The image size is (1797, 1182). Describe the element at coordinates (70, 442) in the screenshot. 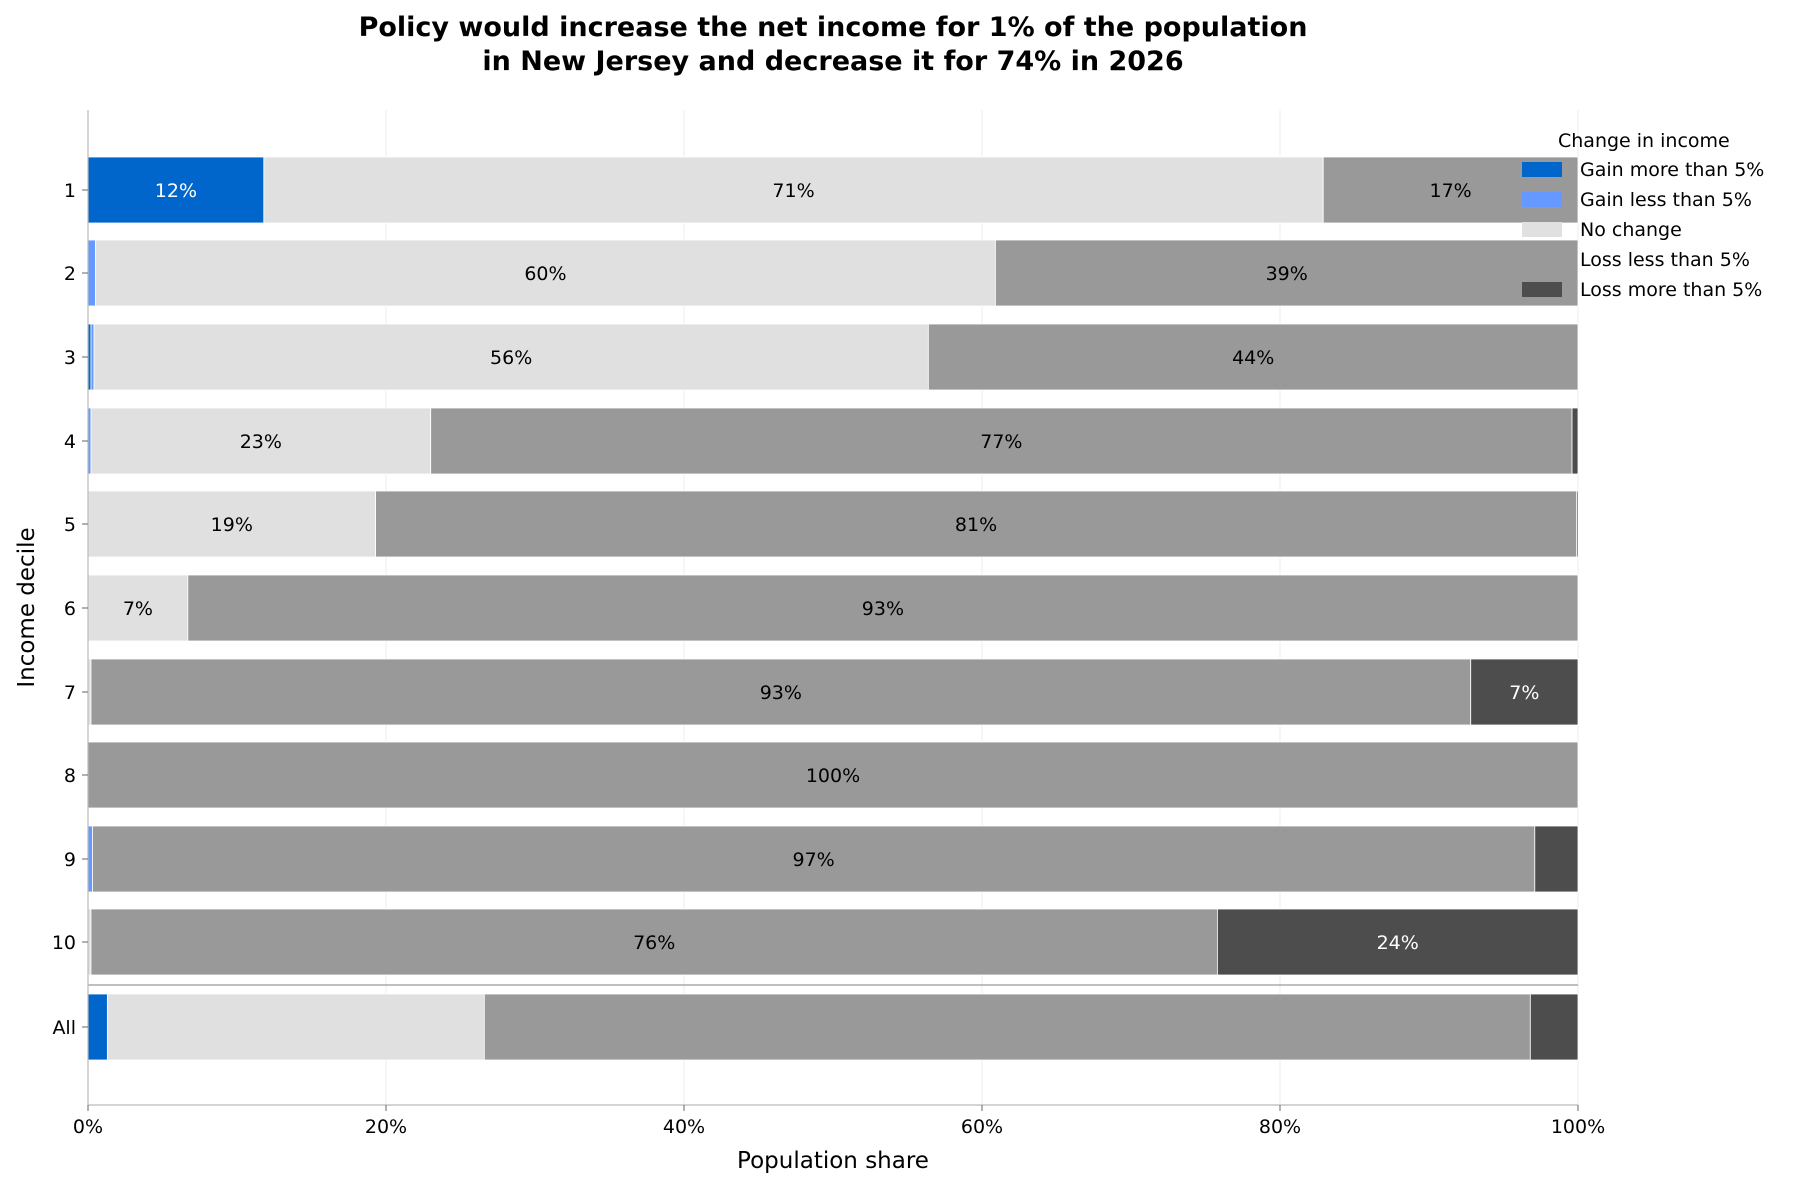

I see `y-tick-label-4: 4` at that location.